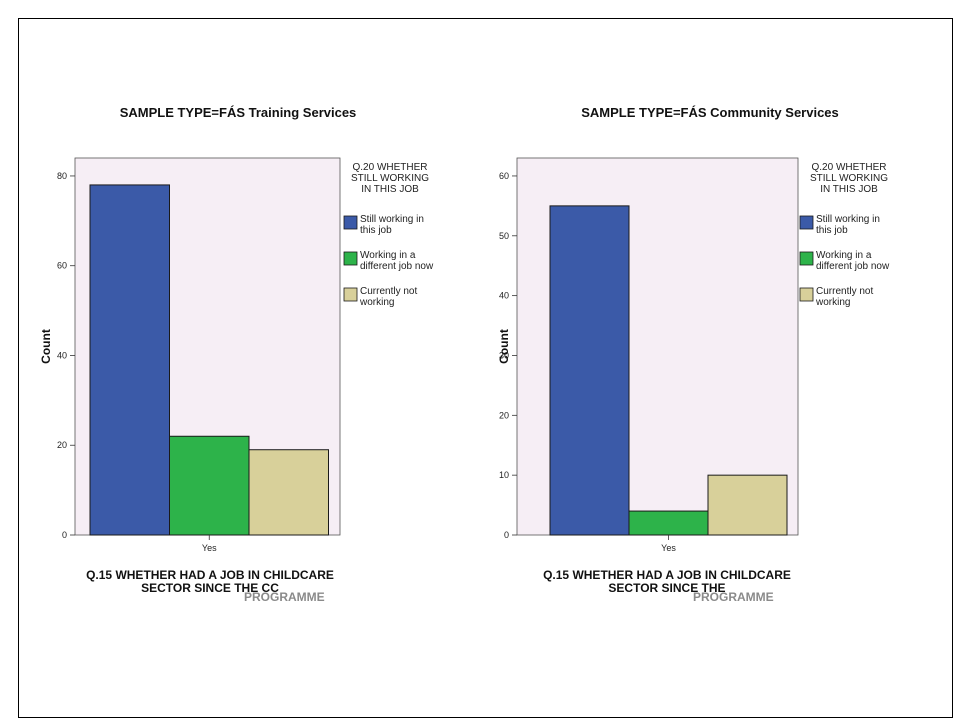 Image resolution: width=955 pixels, height=720 pixels. I want to click on y-tick-label: 80, so click(62, 176).